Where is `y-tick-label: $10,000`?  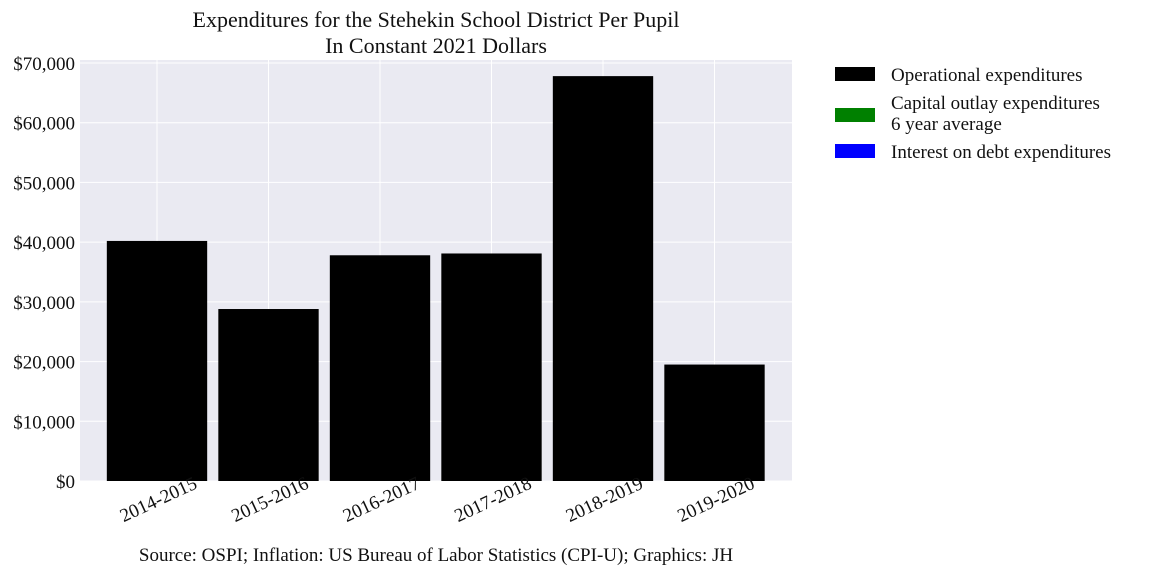 y-tick-label: $10,000 is located at coordinates (44, 422).